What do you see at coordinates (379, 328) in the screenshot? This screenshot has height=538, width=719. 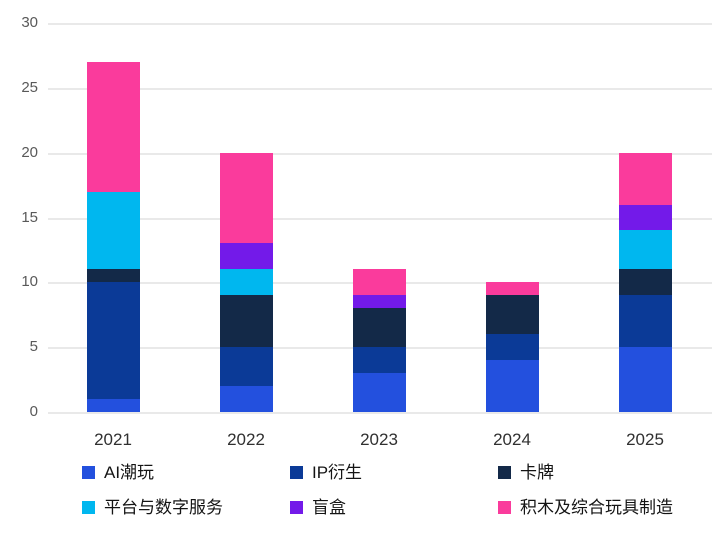 I see `bar-2023-segment-卡牌` at bounding box center [379, 328].